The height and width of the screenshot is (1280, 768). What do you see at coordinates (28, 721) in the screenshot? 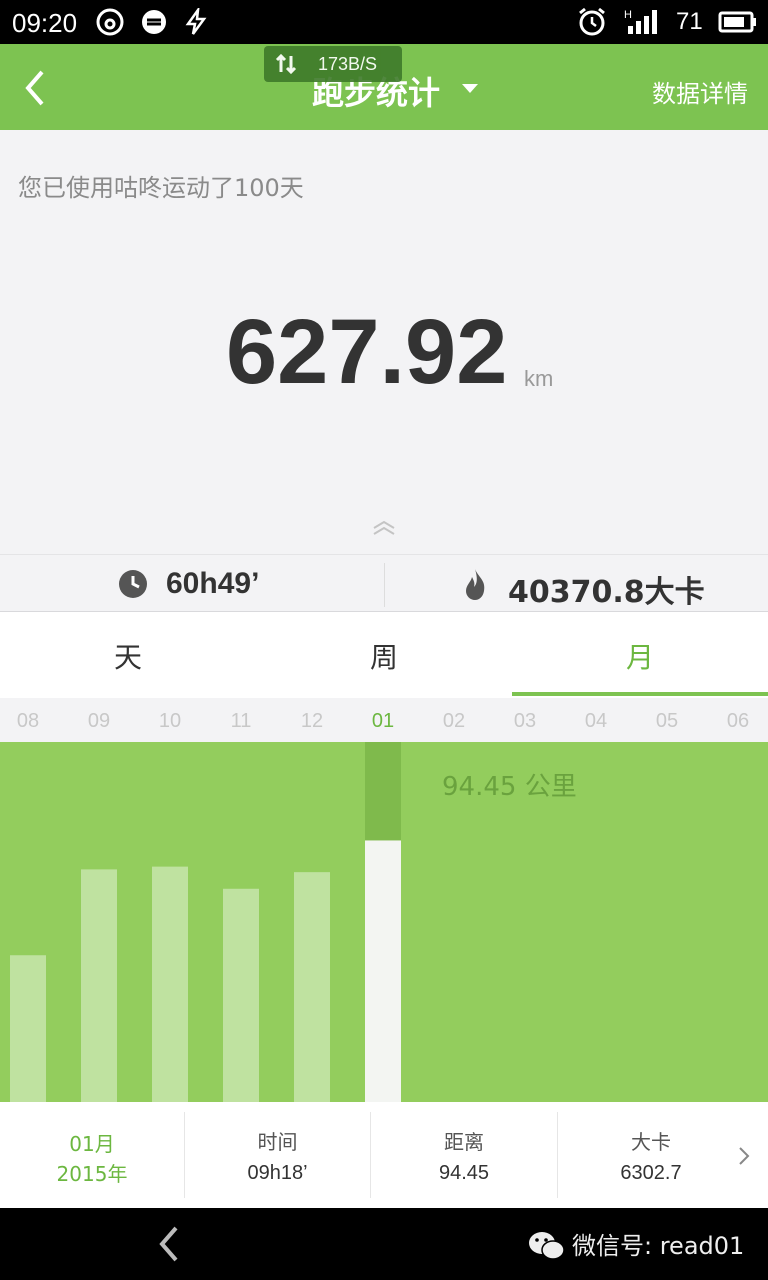
I see `month-label: 08` at bounding box center [28, 721].